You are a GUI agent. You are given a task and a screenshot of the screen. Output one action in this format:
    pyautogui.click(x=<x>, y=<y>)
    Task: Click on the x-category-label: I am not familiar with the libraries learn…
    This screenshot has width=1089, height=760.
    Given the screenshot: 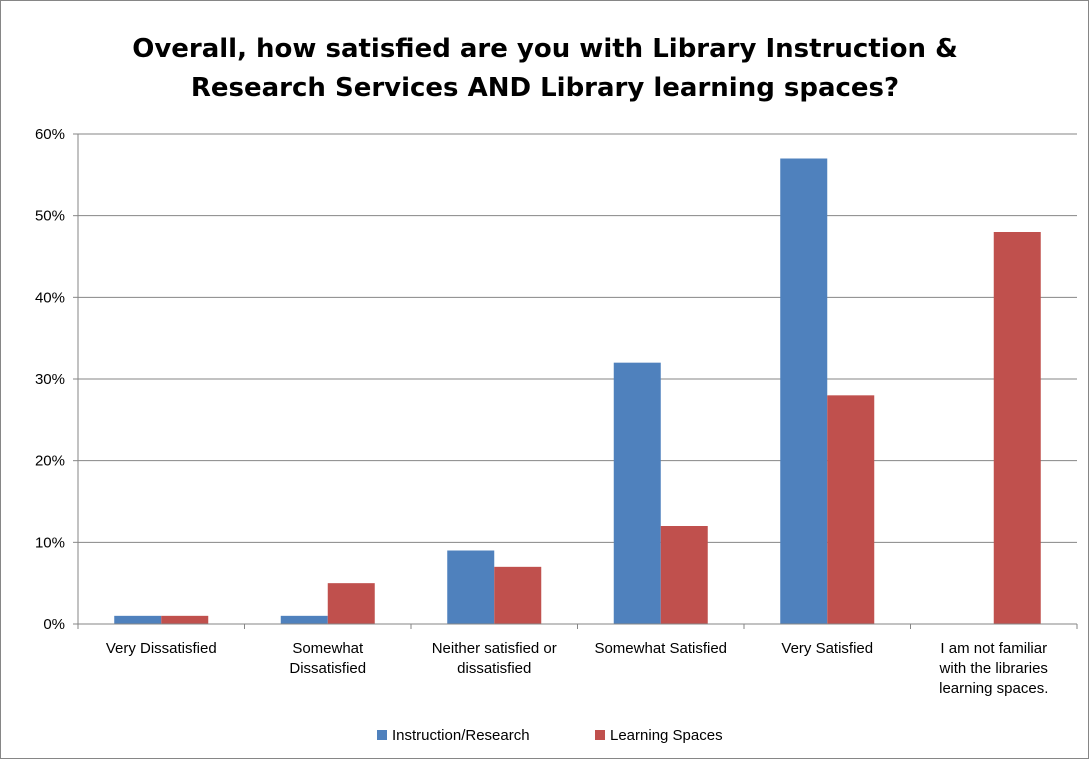 What is the action you would take?
    pyautogui.click(x=994, y=668)
    